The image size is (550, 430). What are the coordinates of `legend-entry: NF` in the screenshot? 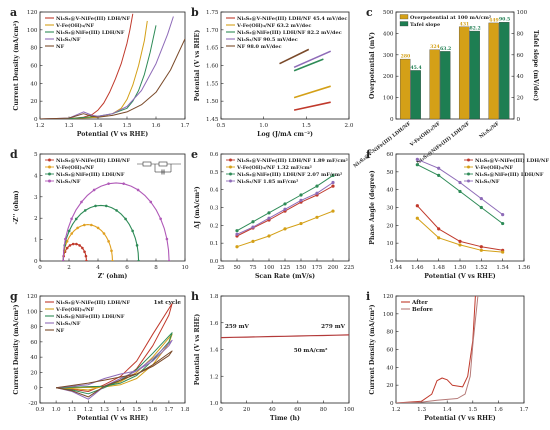 It's located at (60, 331).